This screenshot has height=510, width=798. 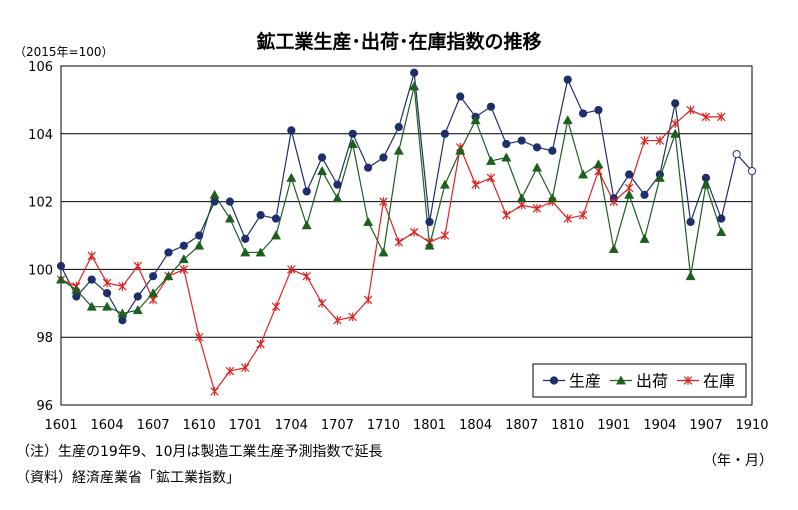 What do you see at coordinates (659, 425) in the screenshot?
I see `x-tick-label: 1904` at bounding box center [659, 425].